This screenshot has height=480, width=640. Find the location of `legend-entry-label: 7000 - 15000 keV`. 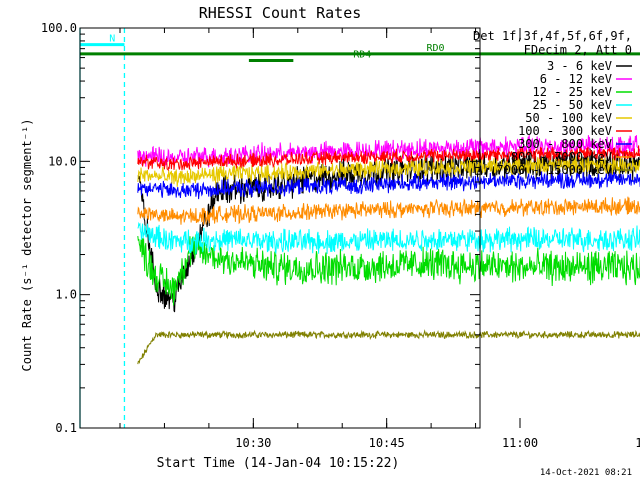

legend-entry-label: 7000 - 15000 keV is located at coordinates (554, 170).